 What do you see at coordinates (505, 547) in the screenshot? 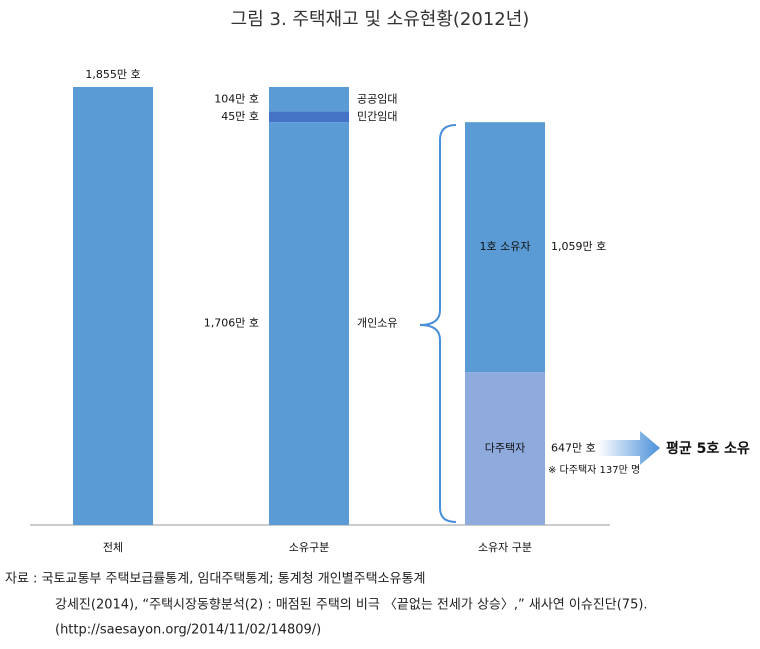
I see `x-tick-label: 소유자 구분` at bounding box center [505, 547].